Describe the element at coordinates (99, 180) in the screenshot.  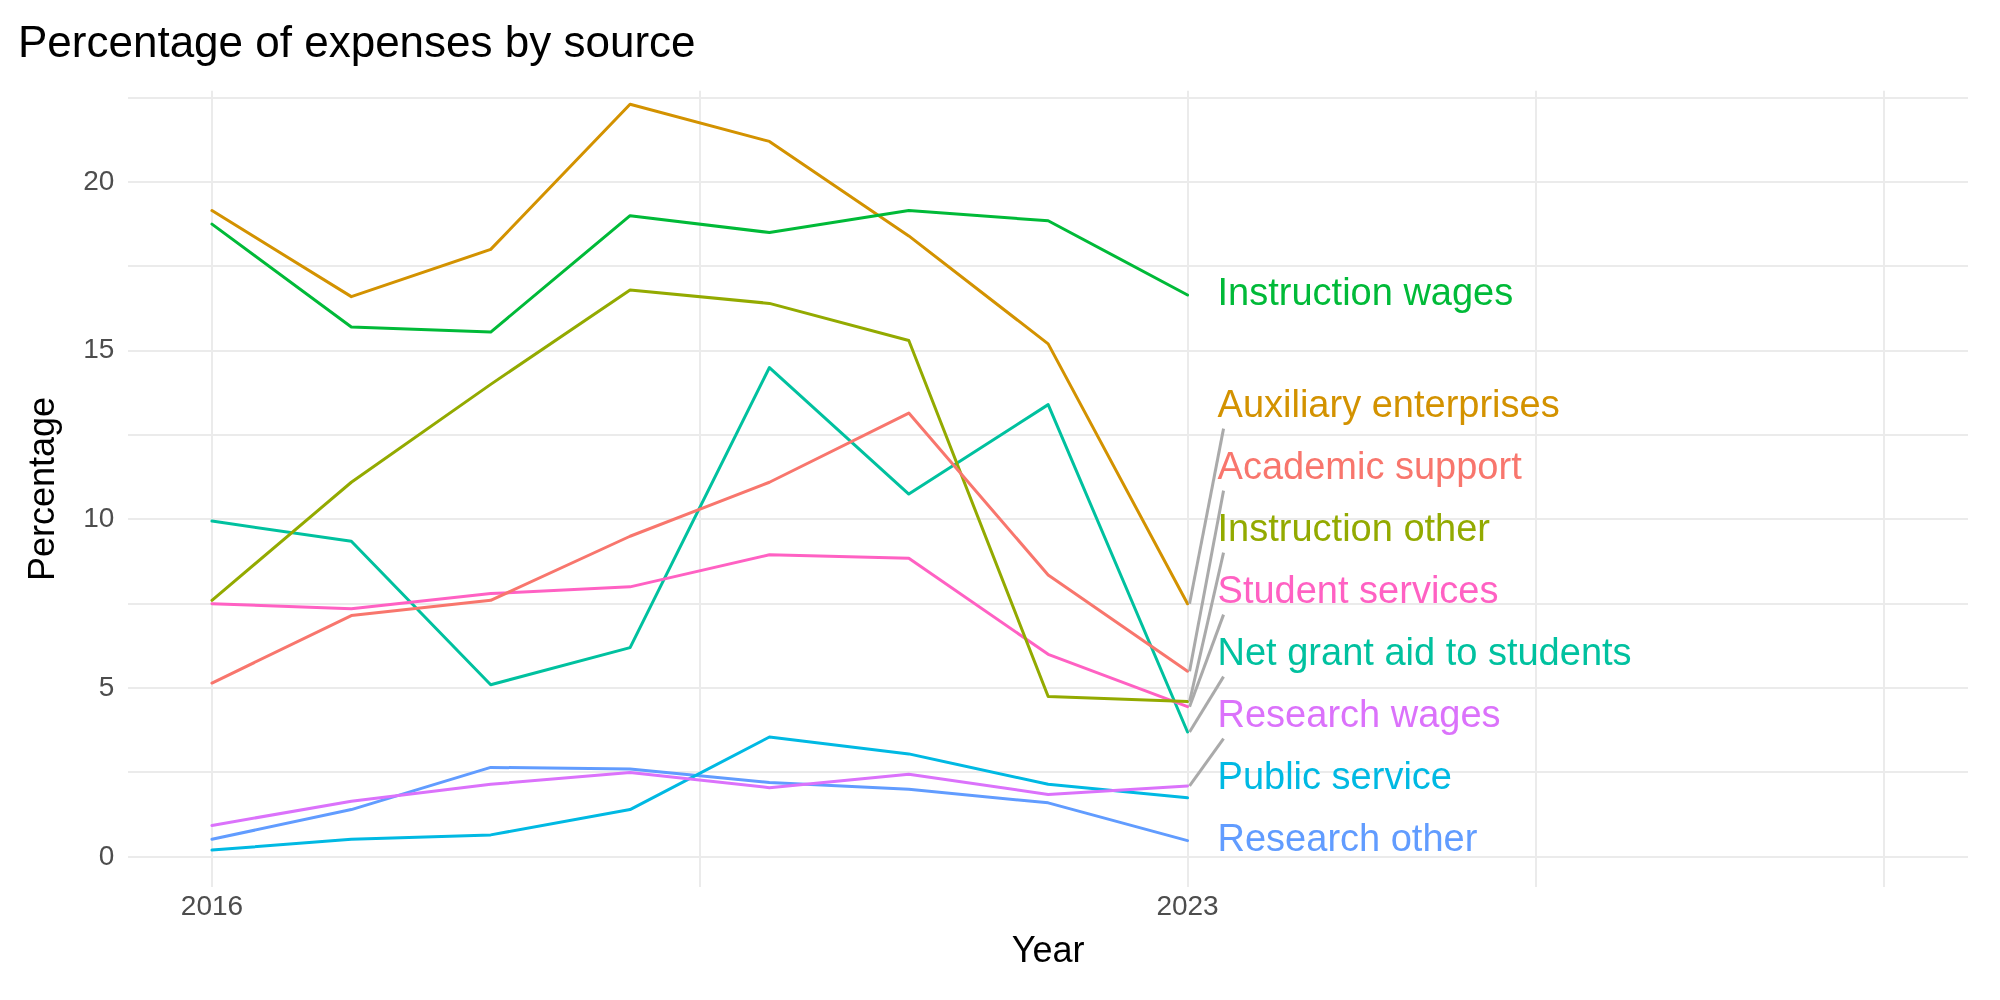
I see `y-tick-label: 20` at that location.